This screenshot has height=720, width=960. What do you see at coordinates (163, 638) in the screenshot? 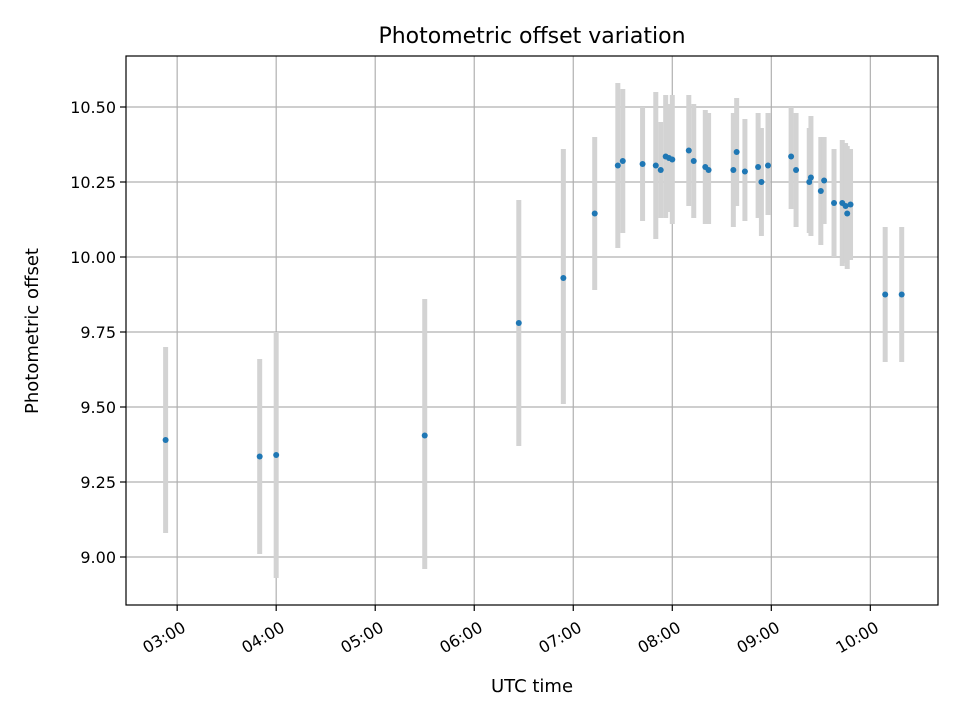
I see `x-tick-label: 03:00` at bounding box center [163, 638].